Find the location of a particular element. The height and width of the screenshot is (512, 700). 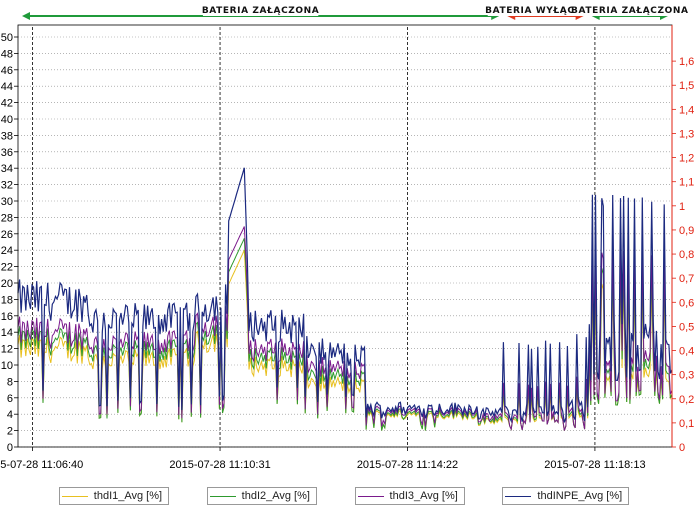

left-tick-label: 32 is located at coordinates (7, 186).